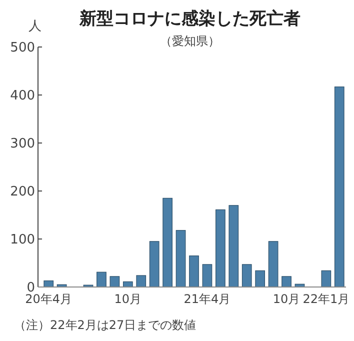 The height and width of the screenshot is (341, 354). What do you see at coordinates (189, 19) in the screenshot?
I see `chart-title: 新型コロナに感染した死亡者` at bounding box center [189, 19].